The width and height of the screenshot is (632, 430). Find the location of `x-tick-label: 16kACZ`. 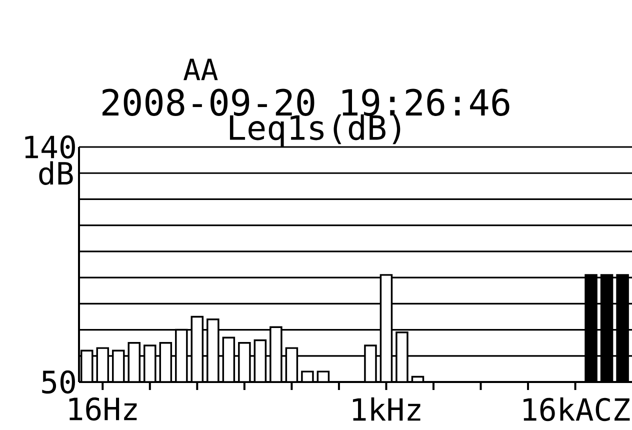

x-tick-label: 16kACZ is located at coordinates (577, 409).